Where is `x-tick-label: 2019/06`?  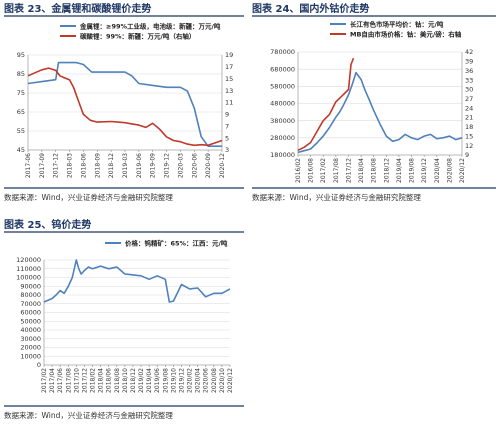
x-tick-label: 2019/06 is located at coordinates (157, 380).